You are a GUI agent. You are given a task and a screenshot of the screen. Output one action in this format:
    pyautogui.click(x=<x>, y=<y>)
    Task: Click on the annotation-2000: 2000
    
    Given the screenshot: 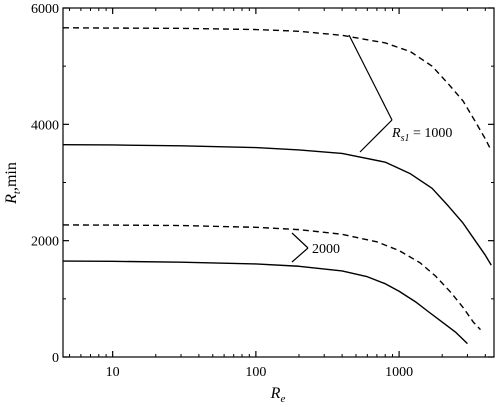 What is the action you would take?
    pyautogui.click(x=326, y=249)
    